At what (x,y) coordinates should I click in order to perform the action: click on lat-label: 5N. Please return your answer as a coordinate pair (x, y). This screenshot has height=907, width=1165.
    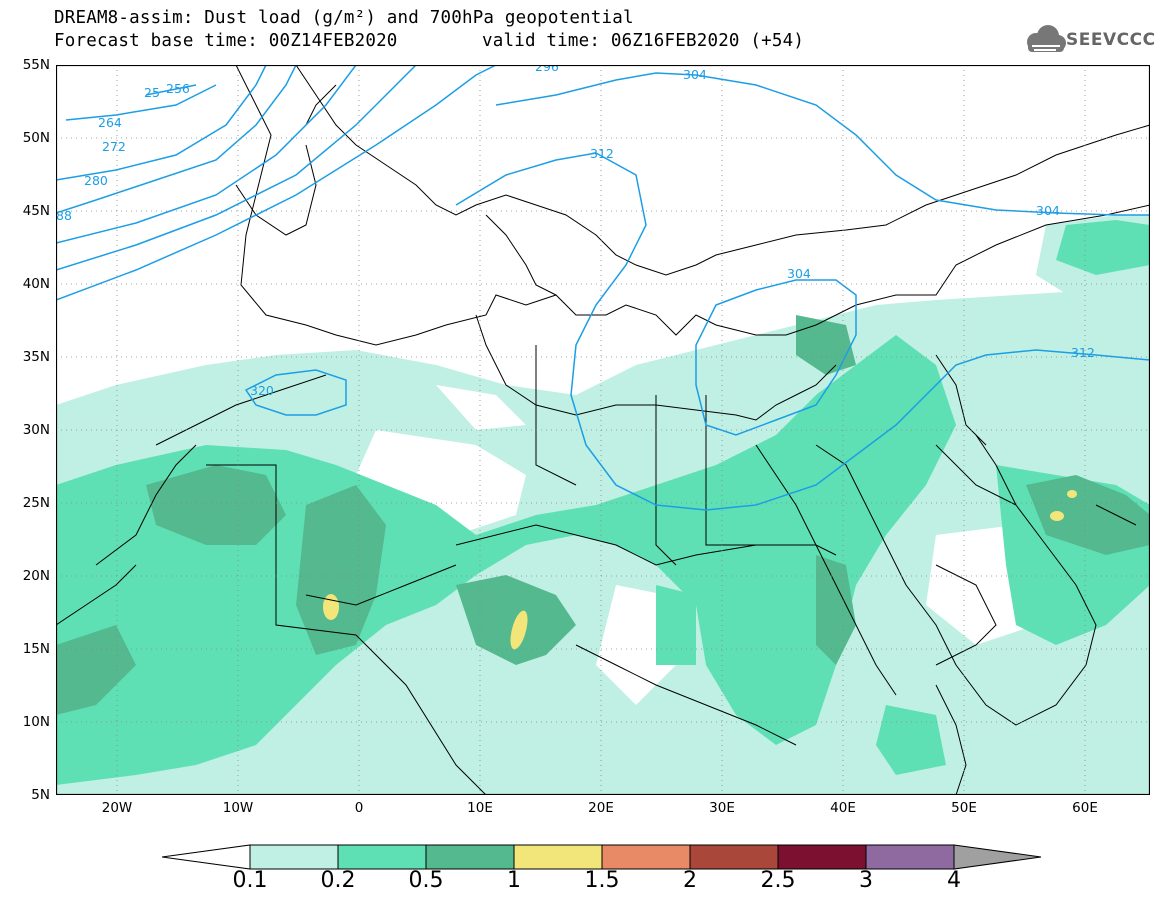
    Looking at the image, I should click on (40, 795).